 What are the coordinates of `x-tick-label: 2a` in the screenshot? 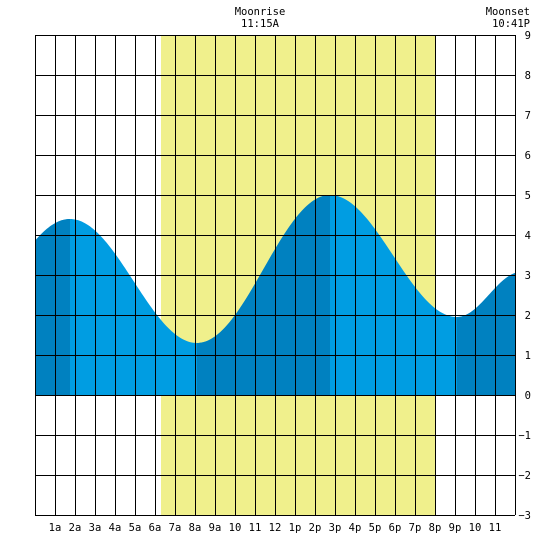 It's located at (75, 528).